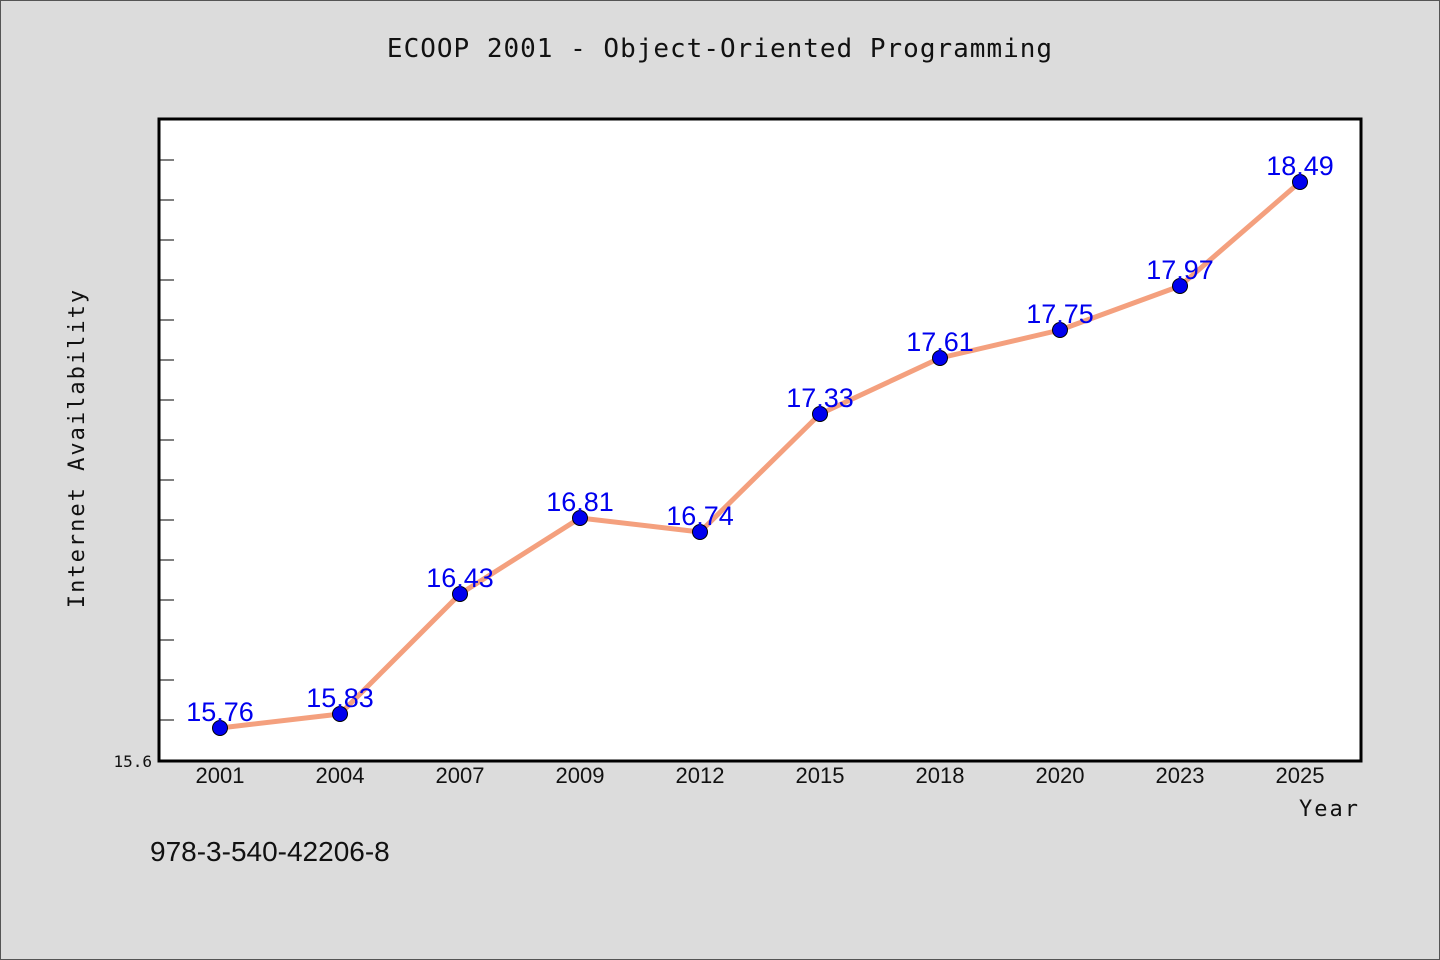 The height and width of the screenshot is (960, 1440). I want to click on x-tick-label-2018: 2018, so click(940, 775).